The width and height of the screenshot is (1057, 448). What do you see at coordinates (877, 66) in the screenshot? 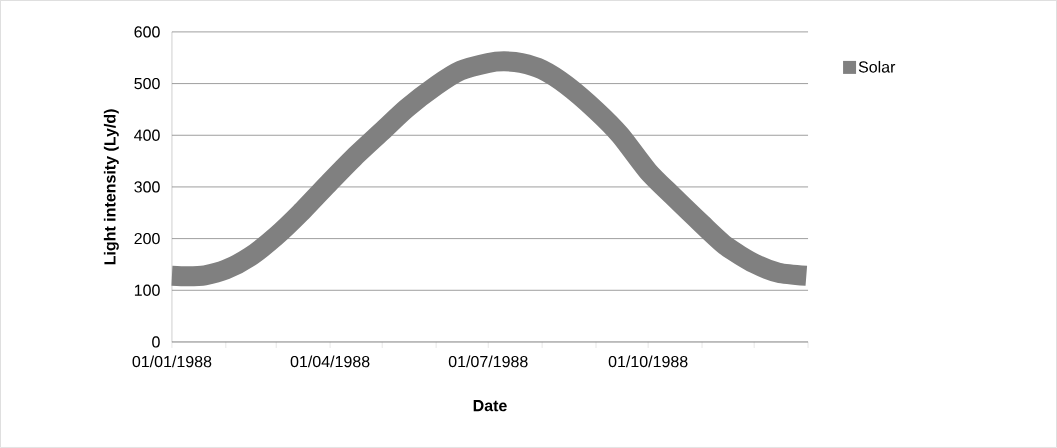
I see `legend-label: Solar` at bounding box center [877, 66].